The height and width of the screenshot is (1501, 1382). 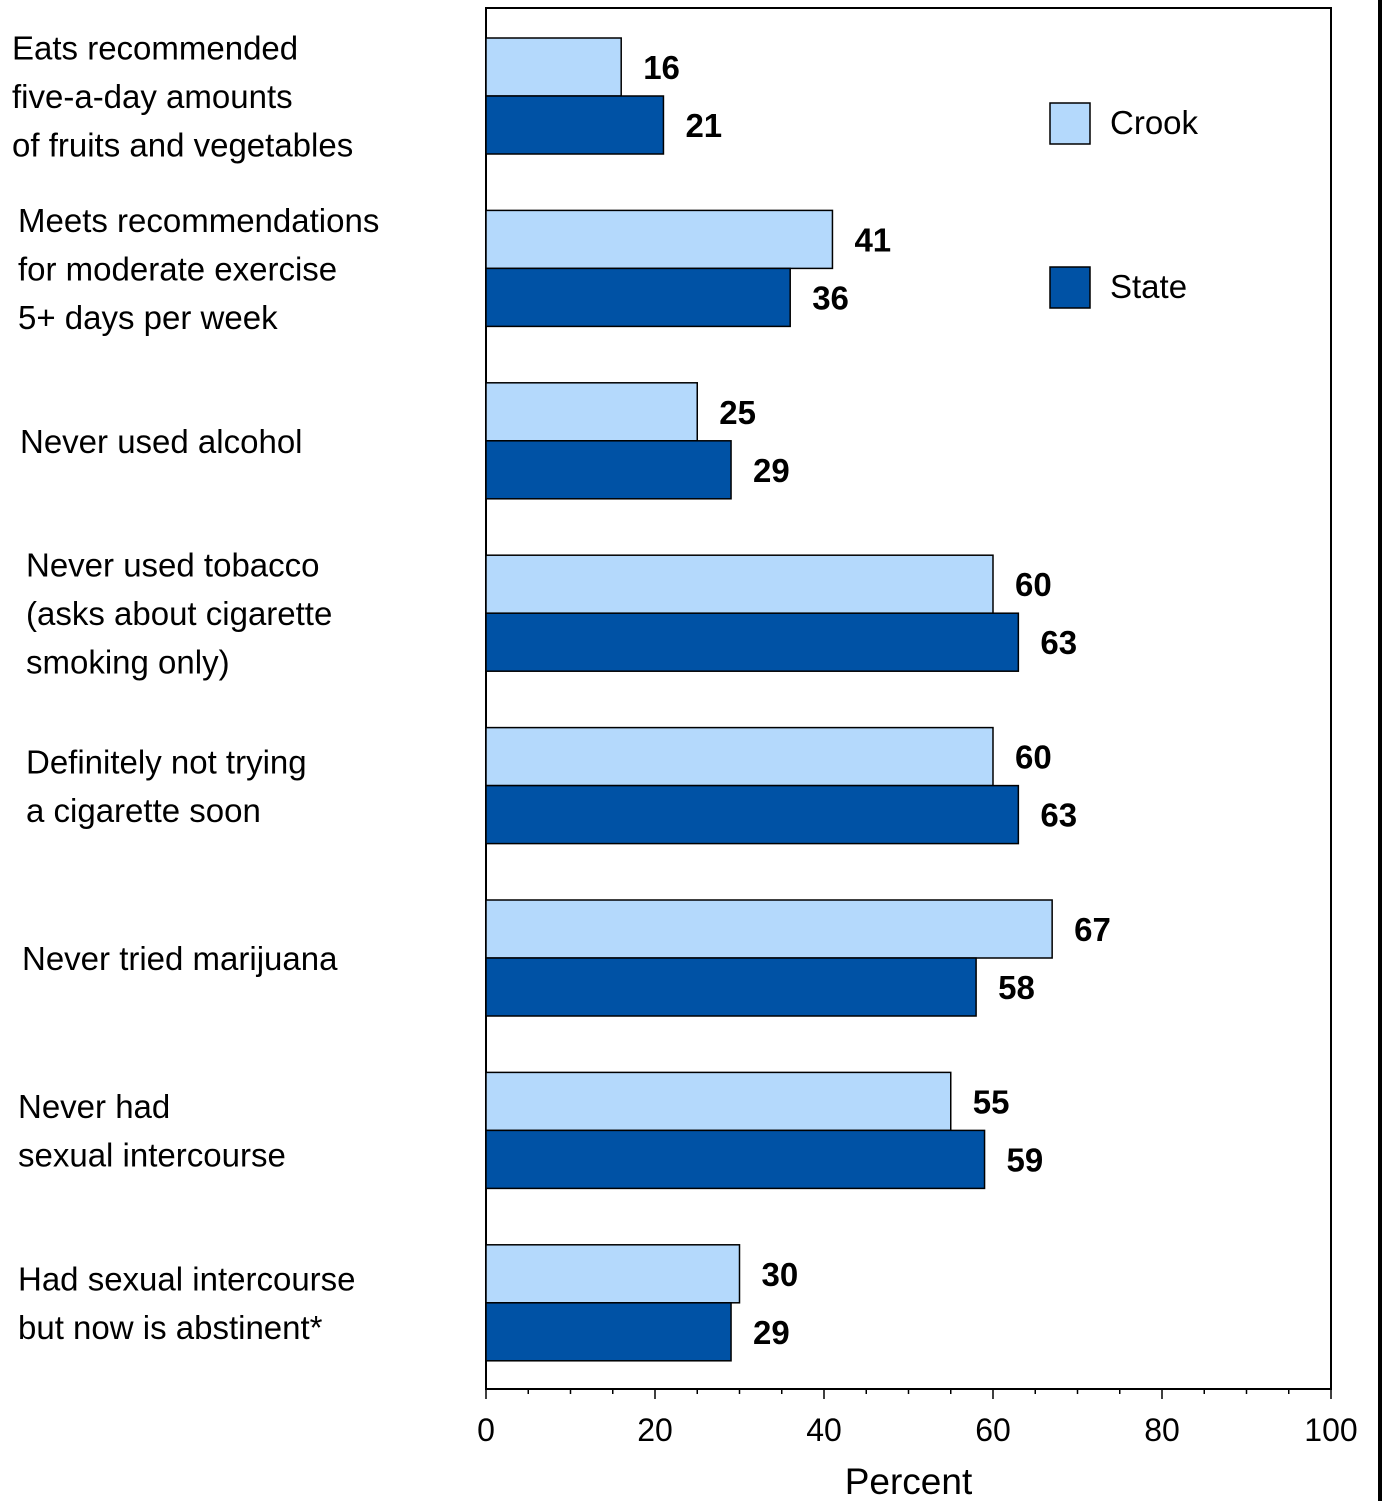 I want to click on x-tick-label-20: 20, so click(x=655, y=1430).